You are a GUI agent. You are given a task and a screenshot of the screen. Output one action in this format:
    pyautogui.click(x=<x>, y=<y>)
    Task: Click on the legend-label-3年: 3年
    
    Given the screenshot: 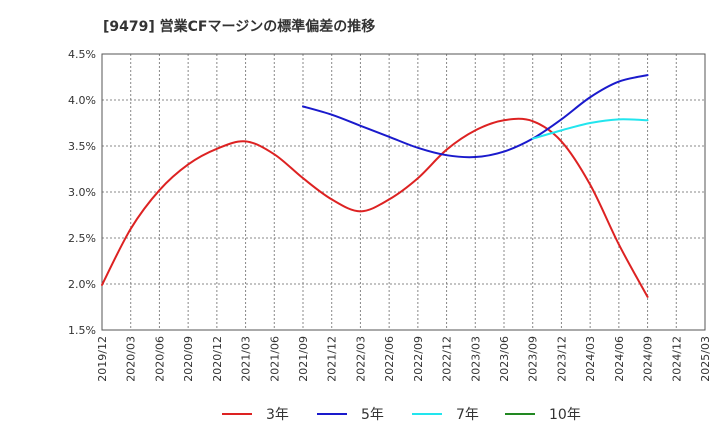 What is the action you would take?
    pyautogui.click(x=277, y=415)
    